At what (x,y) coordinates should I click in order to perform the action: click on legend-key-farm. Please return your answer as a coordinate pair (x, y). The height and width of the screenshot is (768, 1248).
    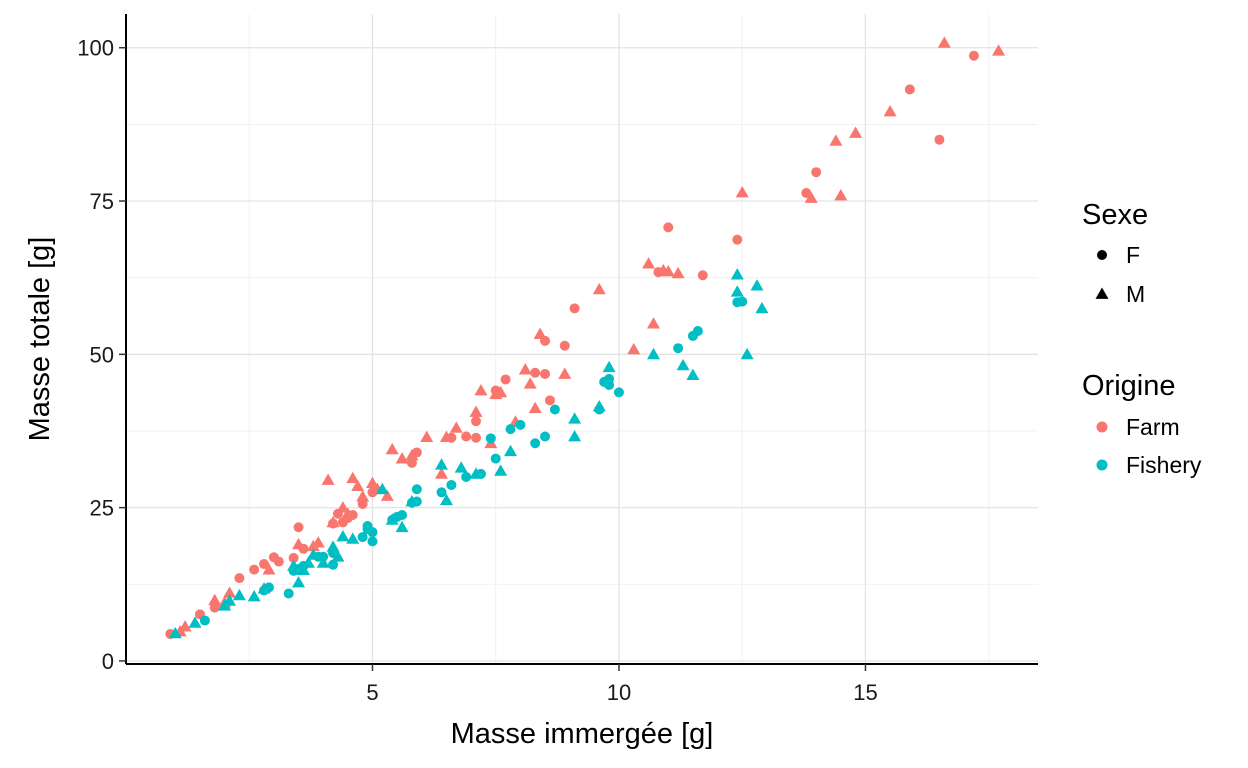
    Looking at the image, I should click on (1102, 427).